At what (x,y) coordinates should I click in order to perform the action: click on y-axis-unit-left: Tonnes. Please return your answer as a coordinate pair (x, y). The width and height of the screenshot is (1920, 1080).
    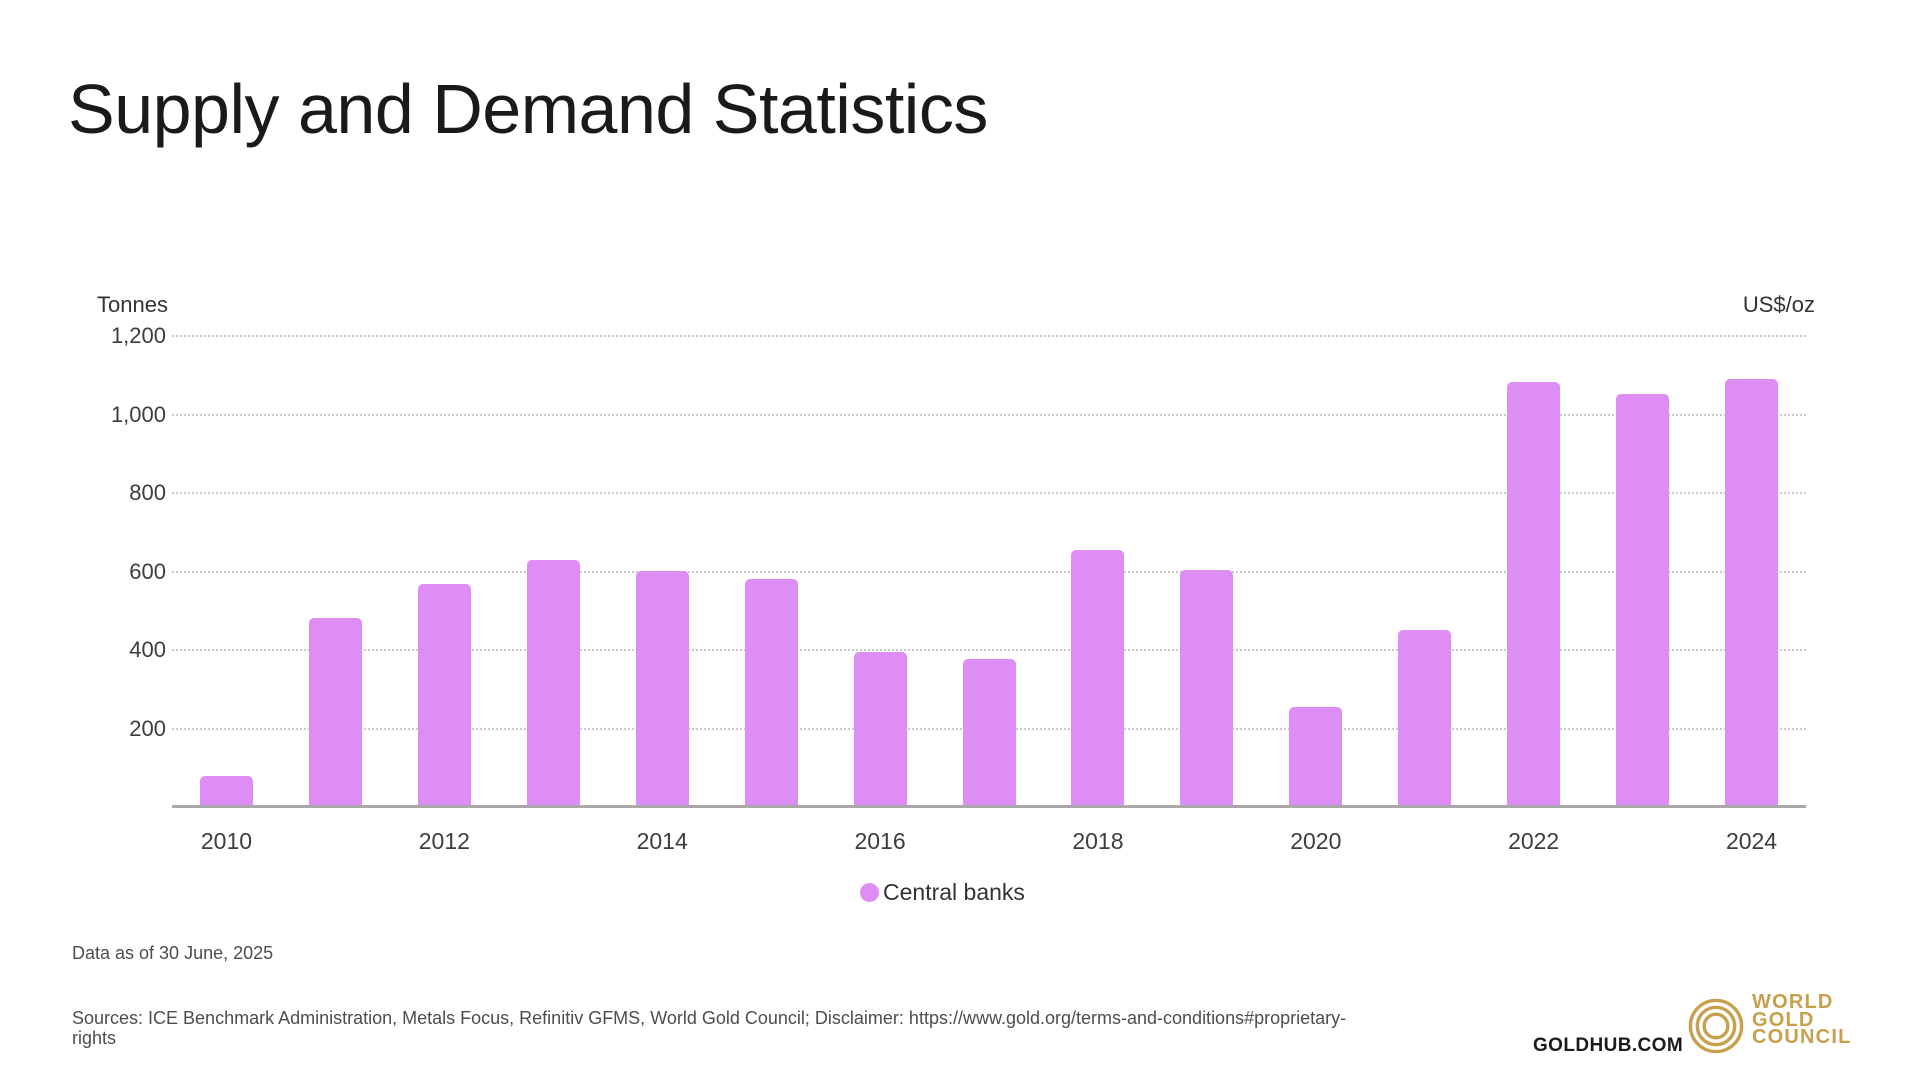
    Looking at the image, I should click on (132, 304).